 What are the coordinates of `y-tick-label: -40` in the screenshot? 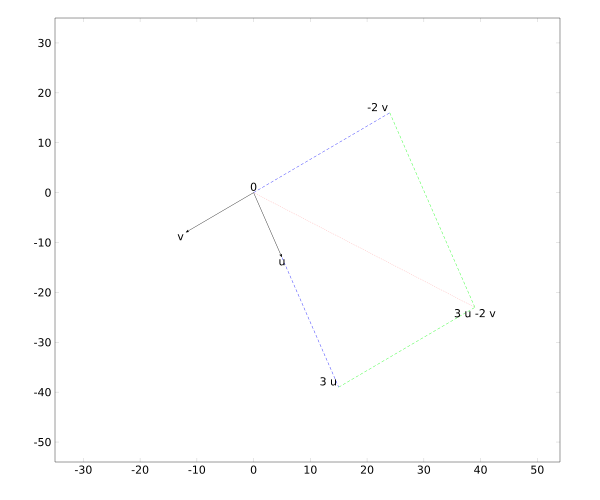 It's located at (42, 392).